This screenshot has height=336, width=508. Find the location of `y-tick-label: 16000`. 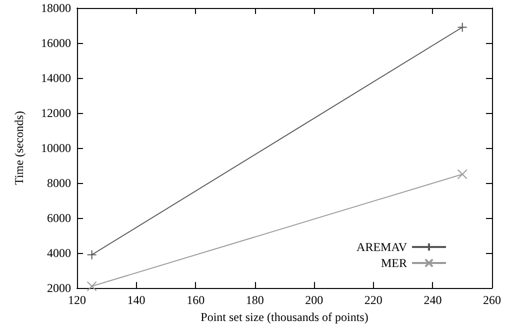

y-tick-label: 16000 is located at coordinates (56, 43).